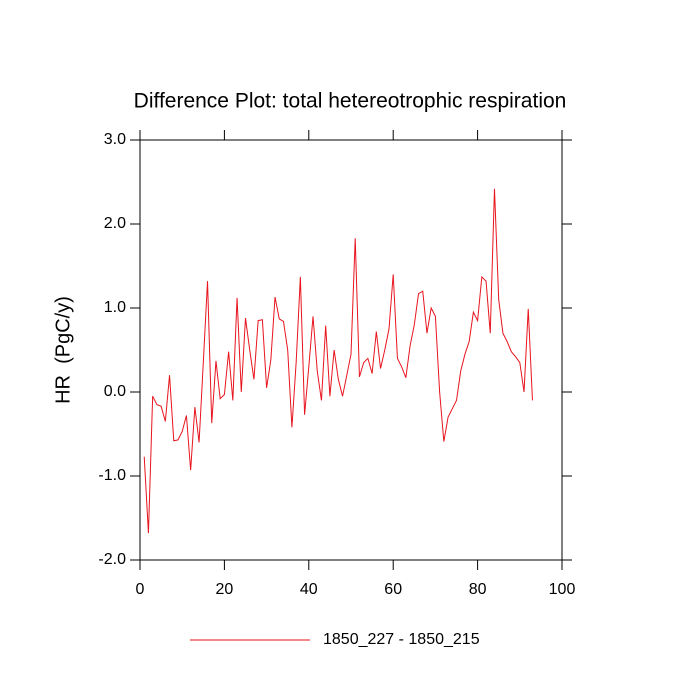 Image resolution: width=700 pixels, height=700 pixels. Describe the element at coordinates (112, 559) in the screenshot. I see `y-tick-label: -2.0` at that location.